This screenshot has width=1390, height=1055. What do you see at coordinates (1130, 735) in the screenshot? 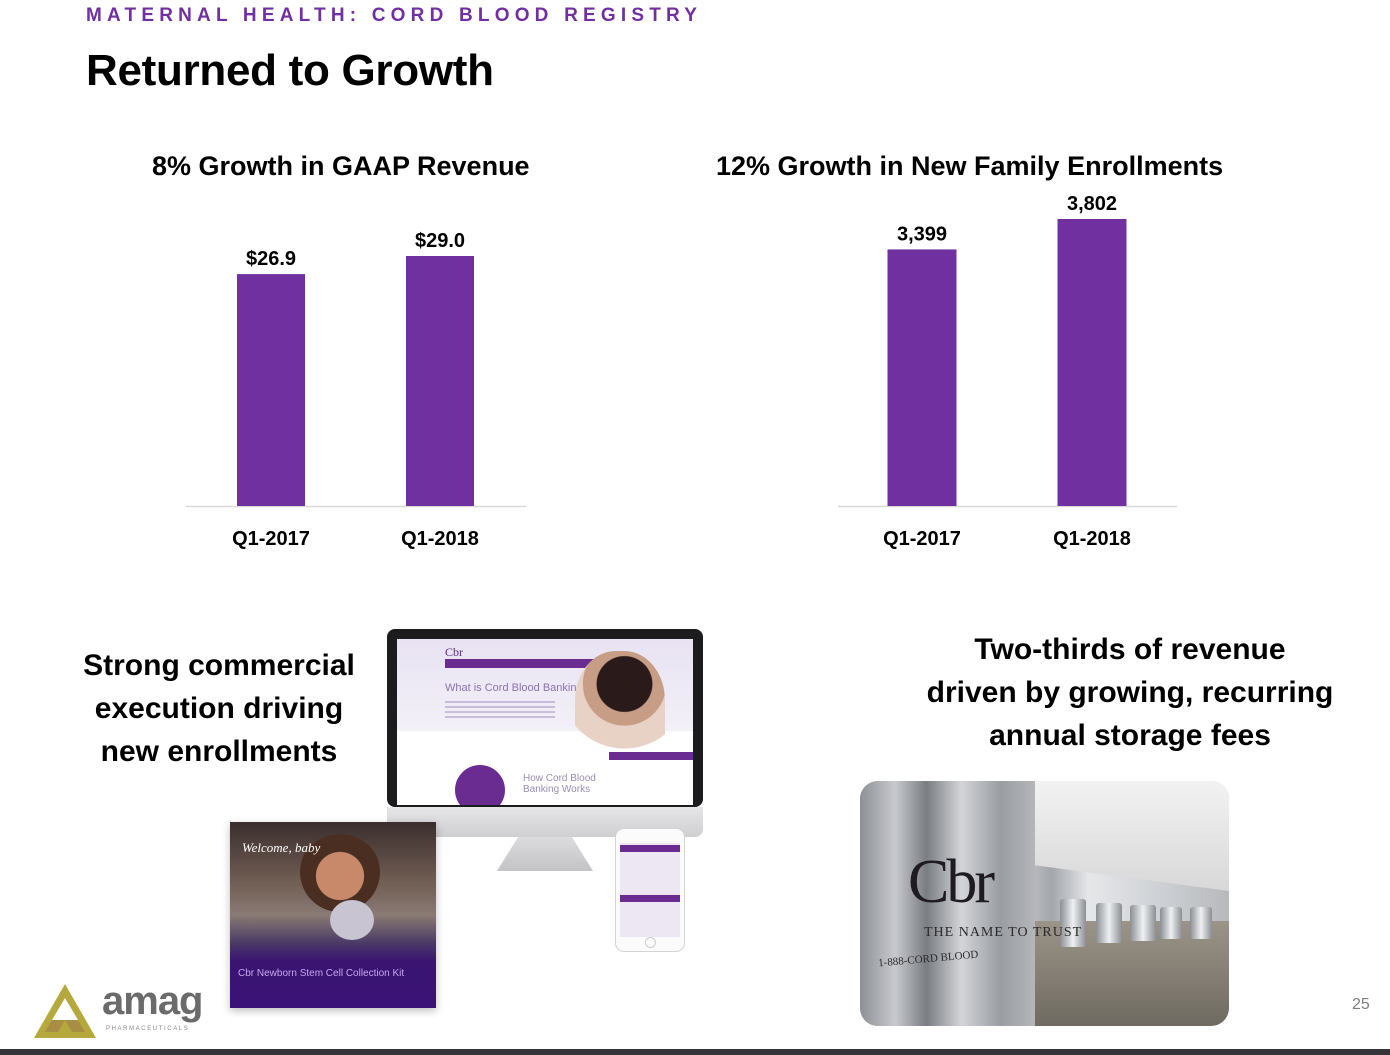
I see `right-blurb-line: annual storage fees` at bounding box center [1130, 735].